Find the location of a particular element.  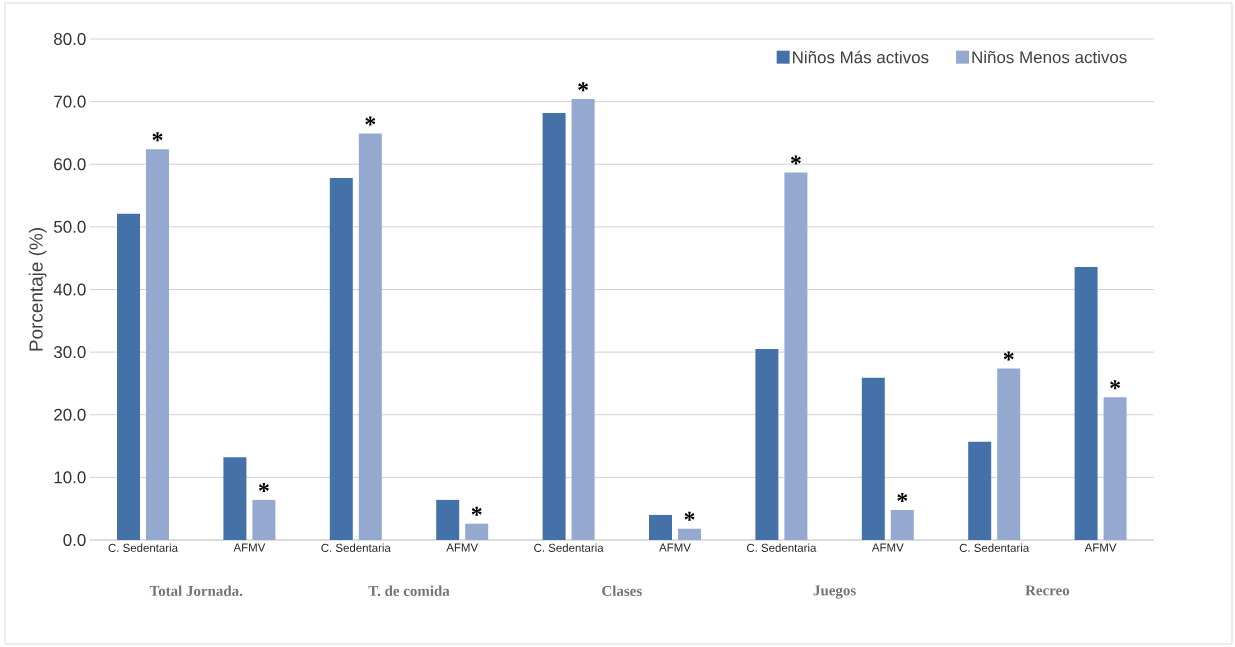

y-axis-title: Porcentaje (%) is located at coordinates (37, 289).